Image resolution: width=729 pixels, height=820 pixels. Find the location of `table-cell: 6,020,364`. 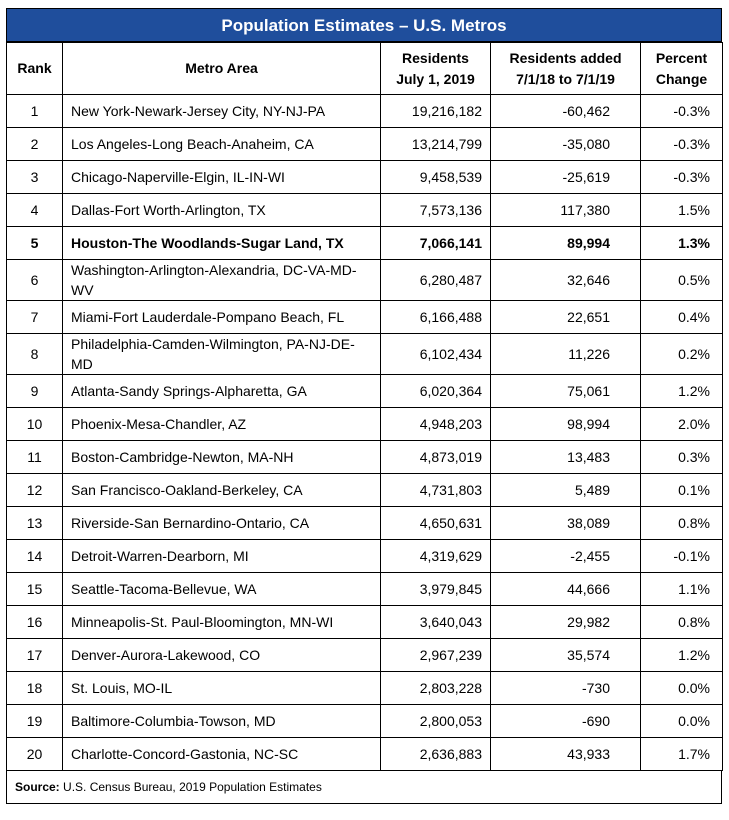

table-cell: 6,020,364 is located at coordinates (435, 391).